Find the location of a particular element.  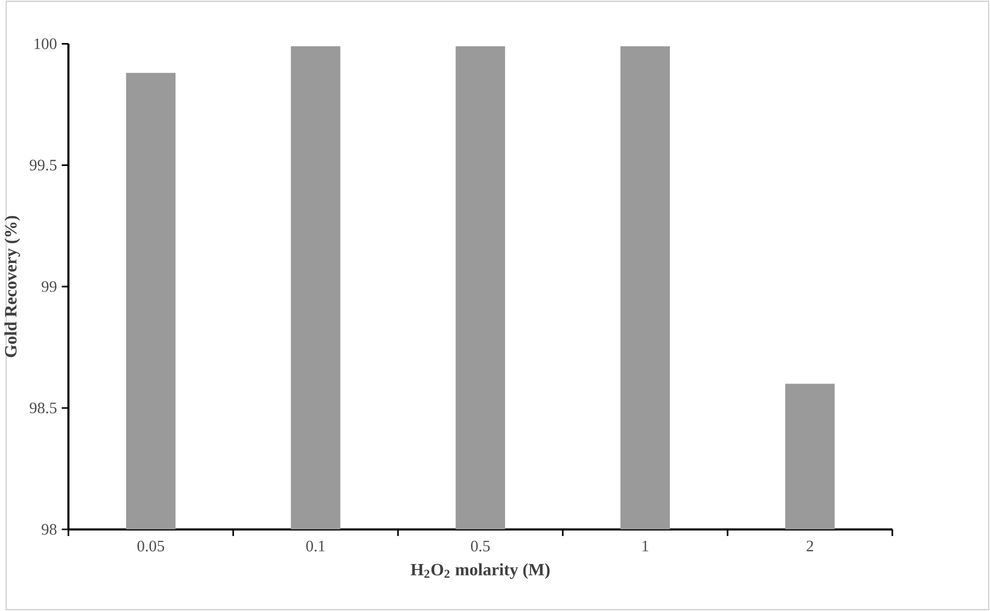

x-tick-label: 0.1 is located at coordinates (315, 546).